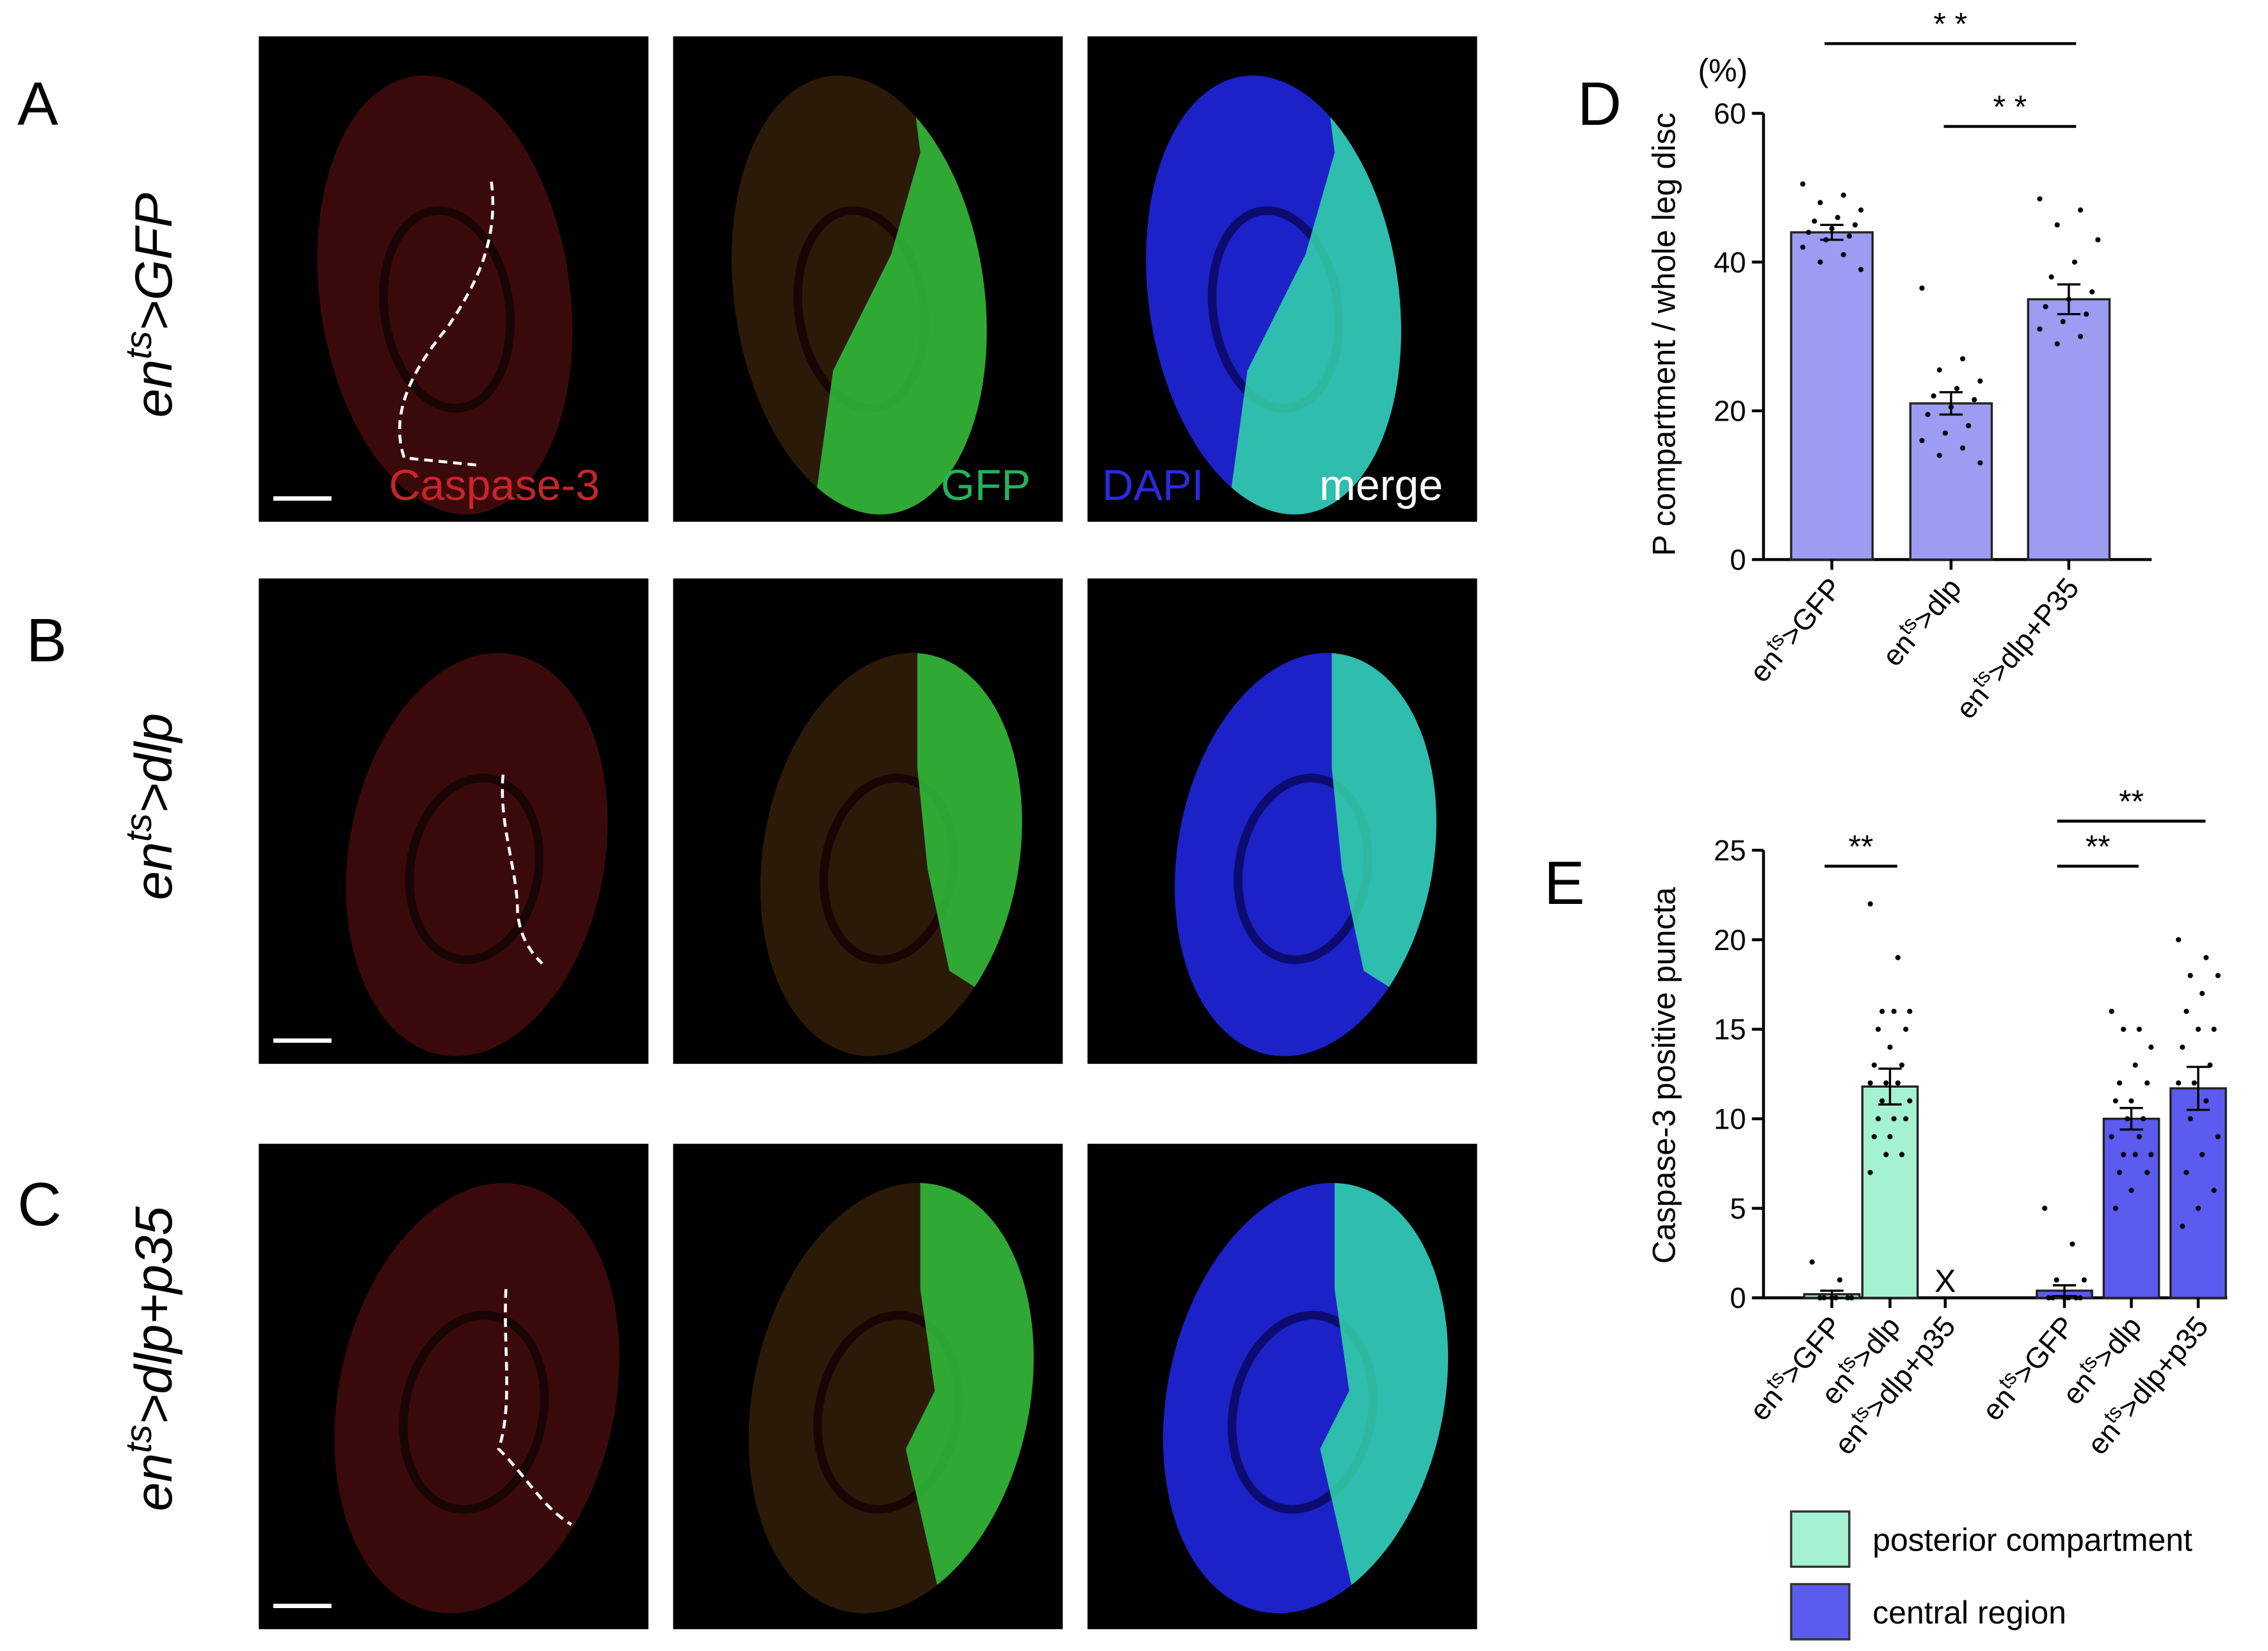  Describe the element at coordinates (39, 1205) in the screenshot. I see `panel-label: C` at that location.